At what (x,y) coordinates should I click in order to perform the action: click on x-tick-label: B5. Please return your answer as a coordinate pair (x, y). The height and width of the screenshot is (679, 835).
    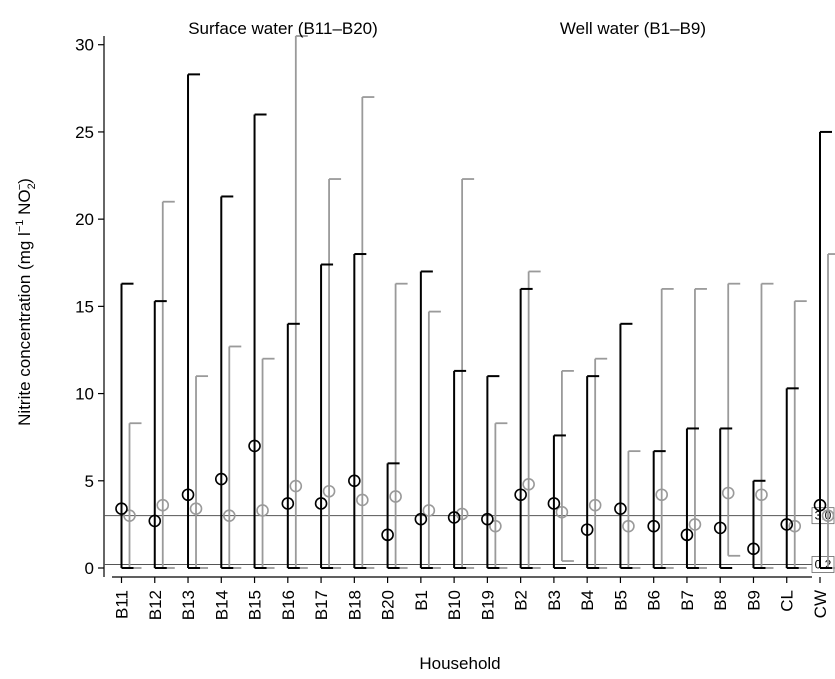
    Looking at the image, I should click on (620, 600).